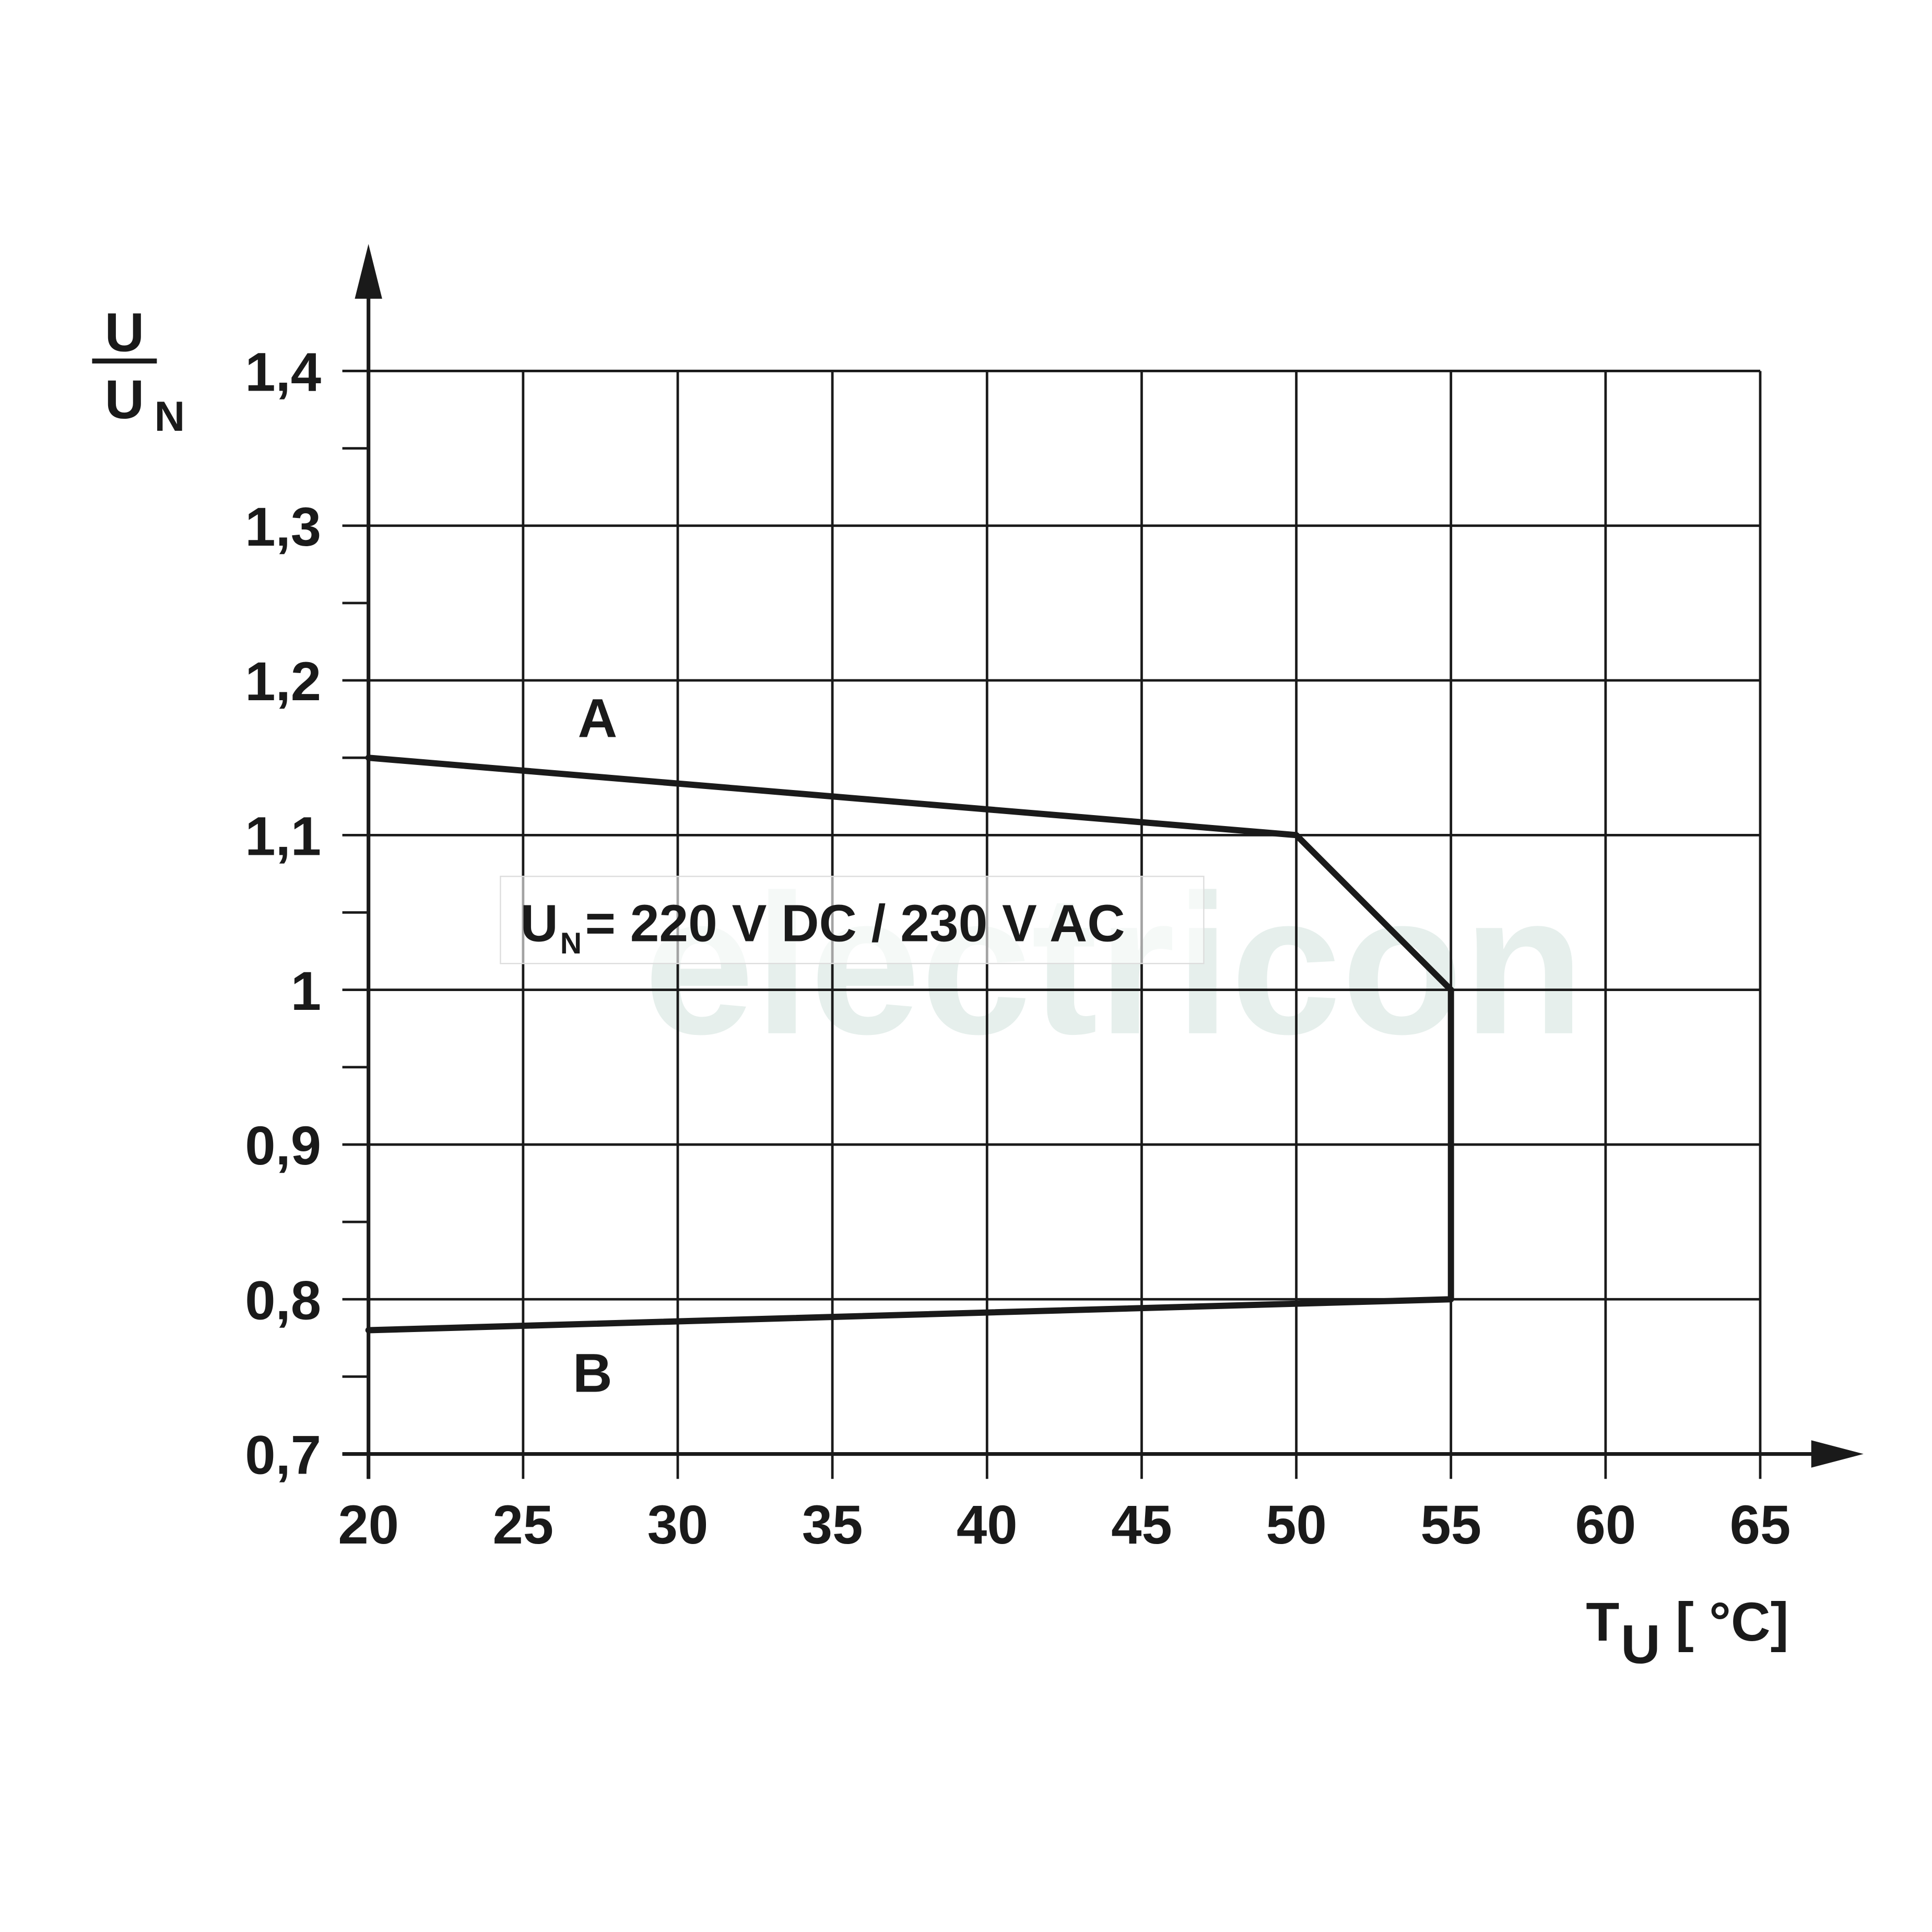 This screenshot has height=1932, width=1932. What do you see at coordinates (170, 416) in the screenshot?
I see `y-label-sub: N` at bounding box center [170, 416].